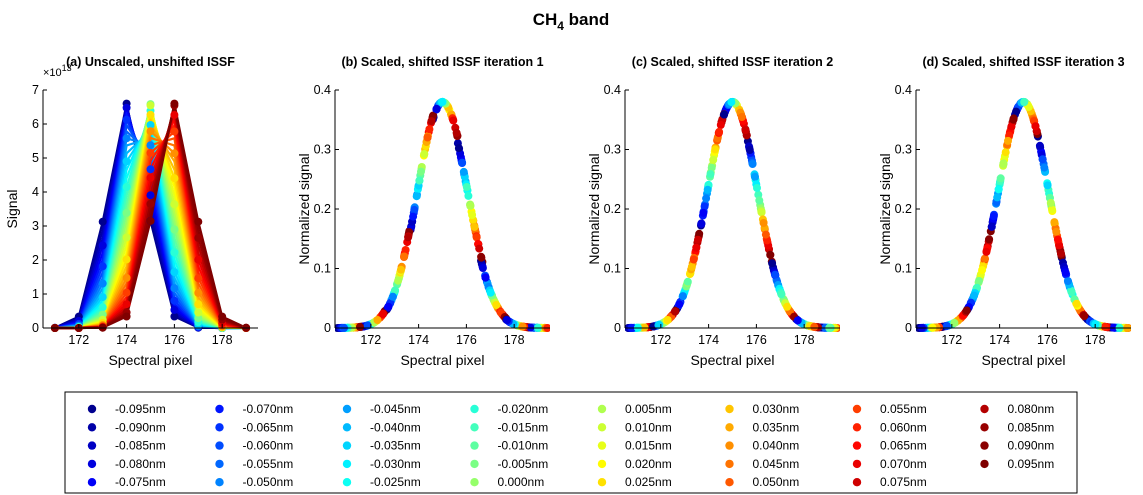 The image size is (1143, 495). What do you see at coordinates (762, 427) in the screenshot?
I see `legend-item: 0.035nm` at bounding box center [762, 427].